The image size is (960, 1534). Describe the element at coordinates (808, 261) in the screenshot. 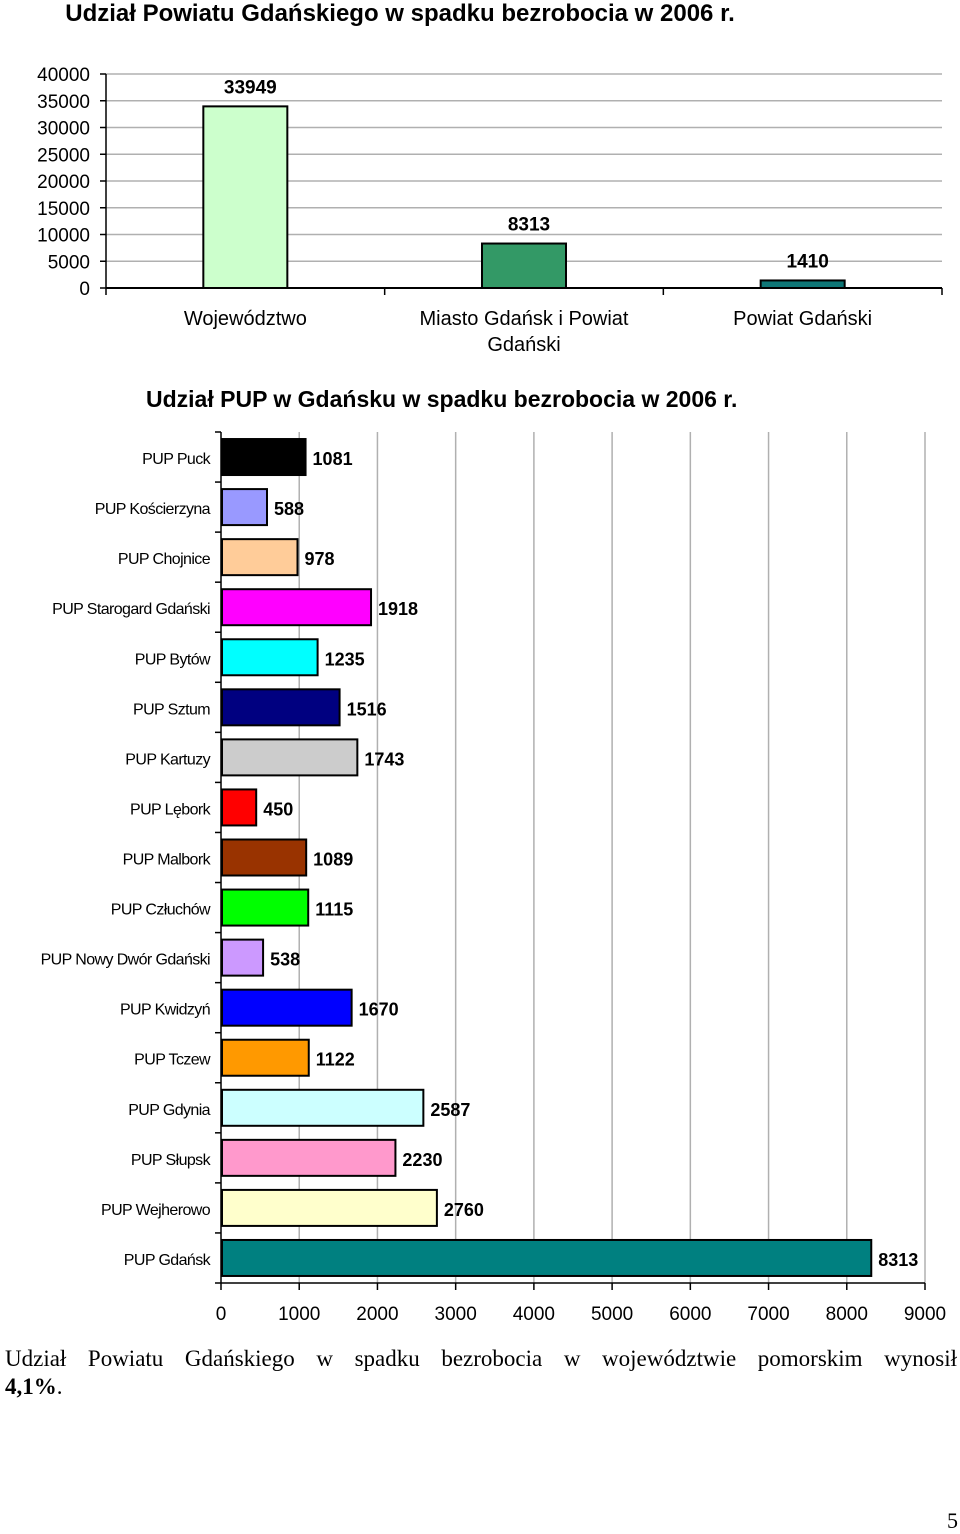

I see `chart1-data-label: 1410` at that location.